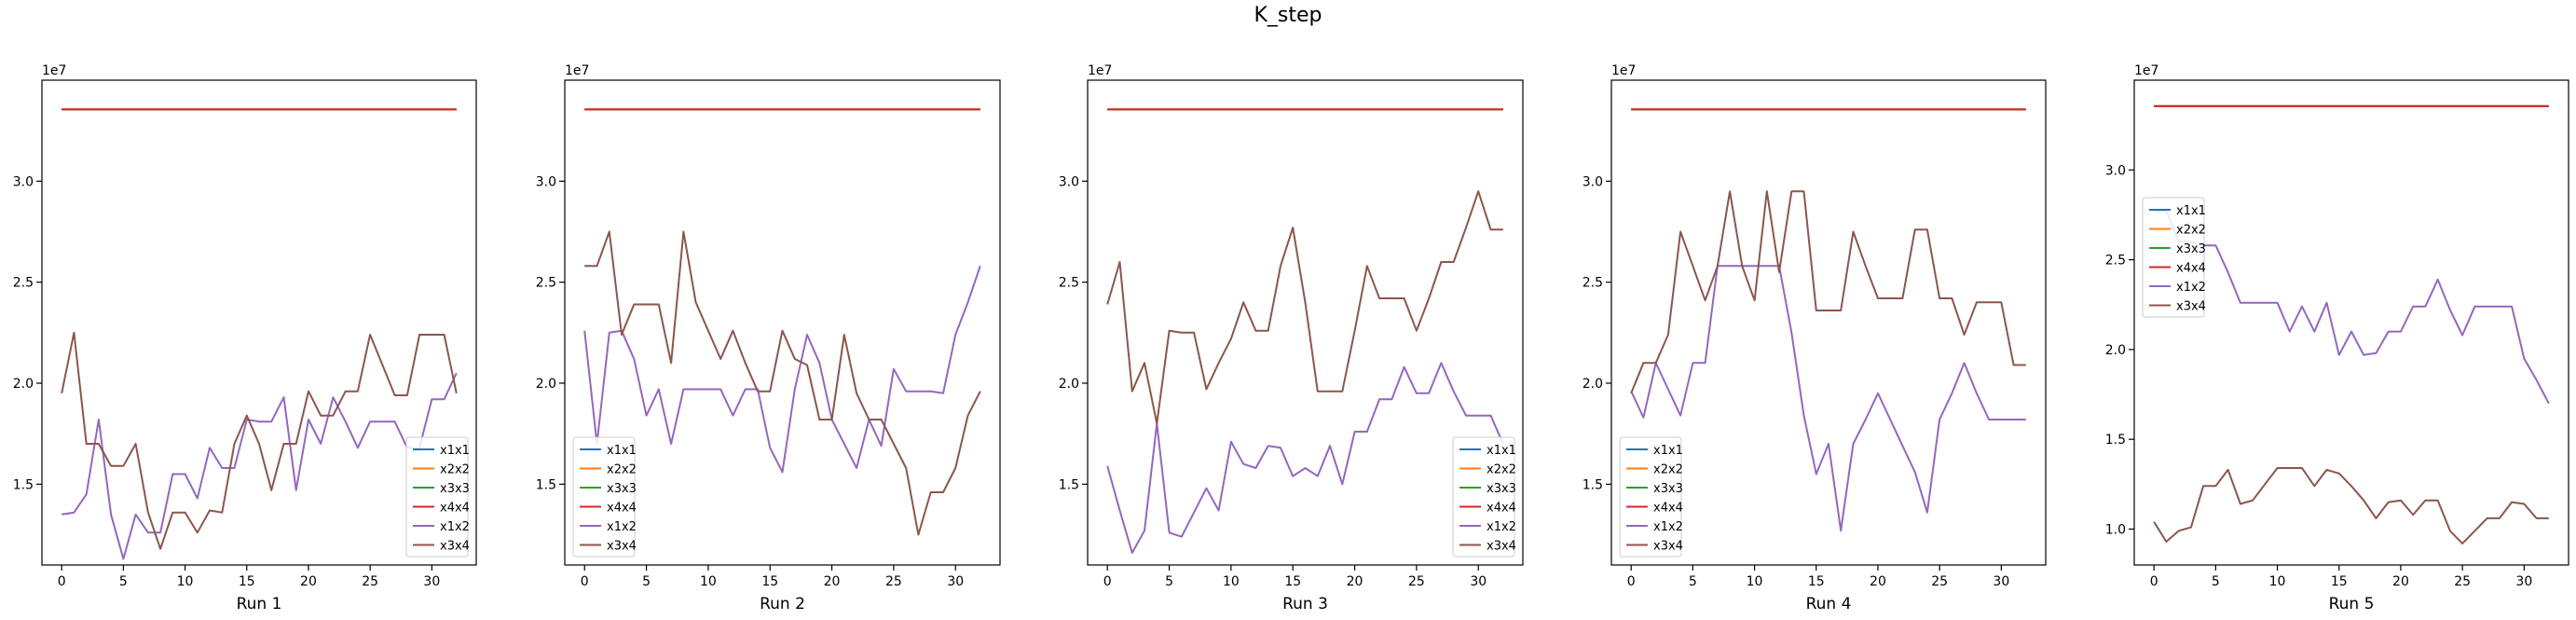 This screenshot has height=620, width=2576. I want to click on x-axis-label: Run 3, so click(1305, 604).